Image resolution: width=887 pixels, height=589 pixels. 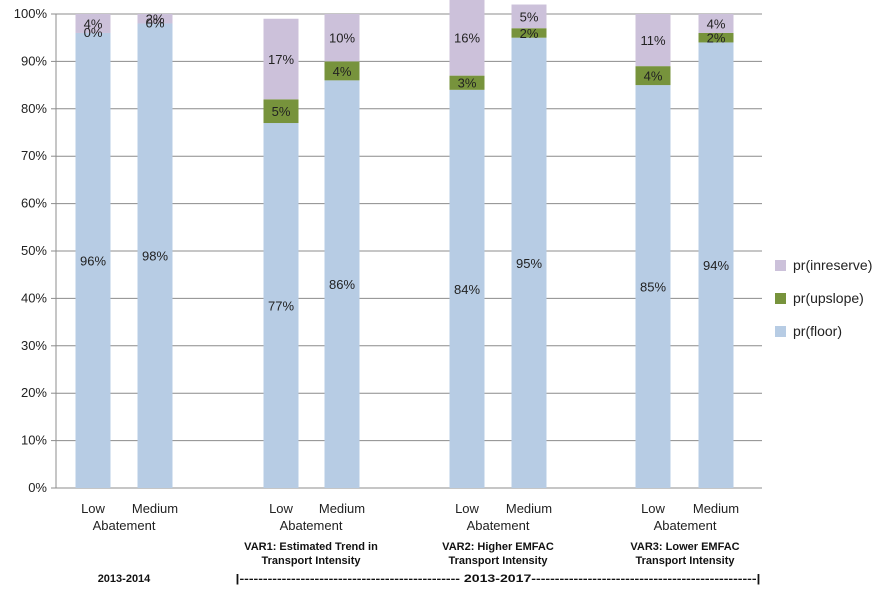 I want to click on bar-data-label: 77%, so click(x=281, y=306).